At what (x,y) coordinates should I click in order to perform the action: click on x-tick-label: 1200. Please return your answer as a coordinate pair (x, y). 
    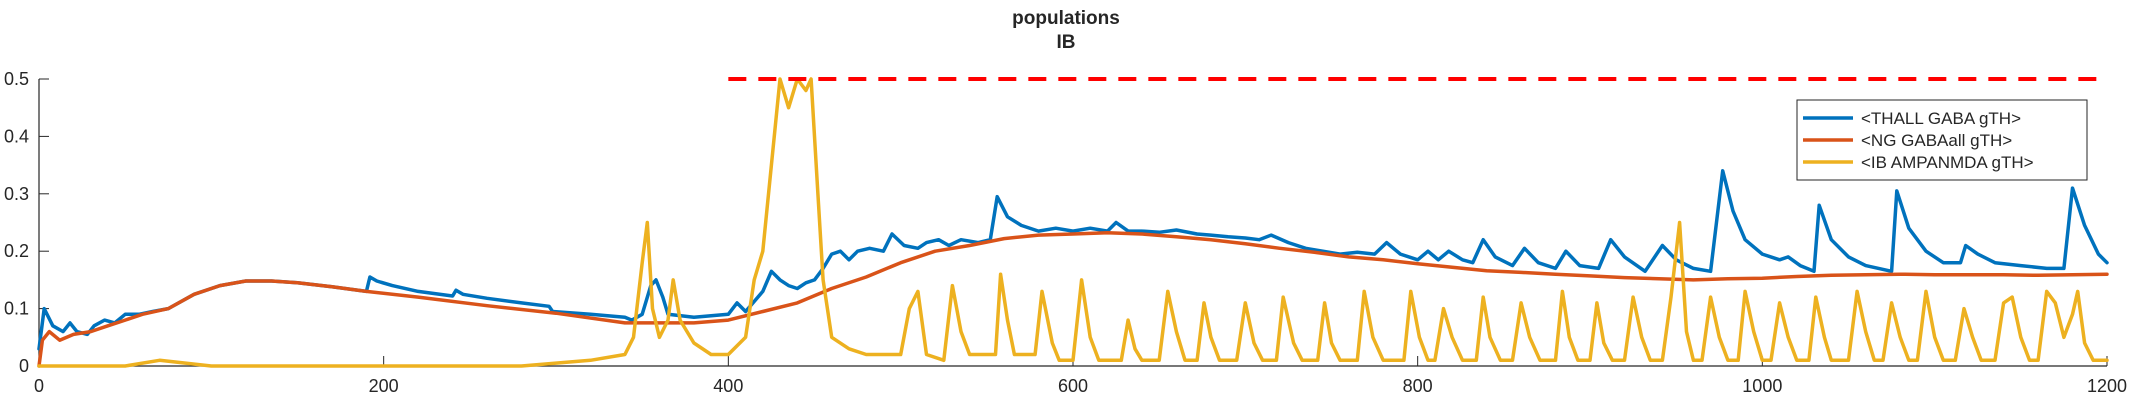
    Looking at the image, I should click on (2107, 386).